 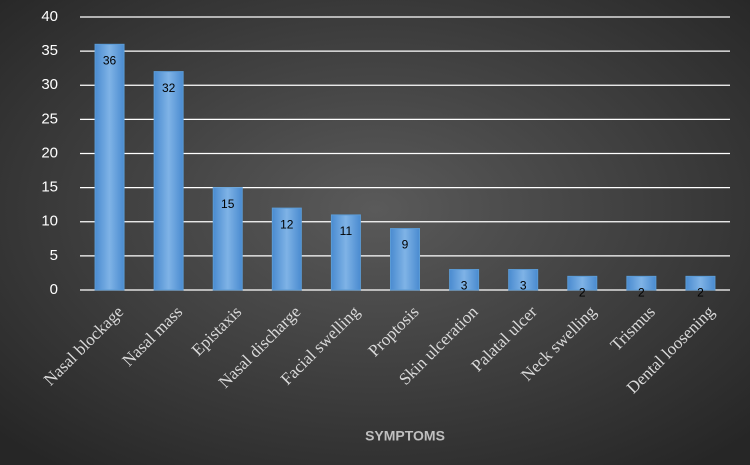 I want to click on y-tick-label: 20, so click(x=49, y=152).